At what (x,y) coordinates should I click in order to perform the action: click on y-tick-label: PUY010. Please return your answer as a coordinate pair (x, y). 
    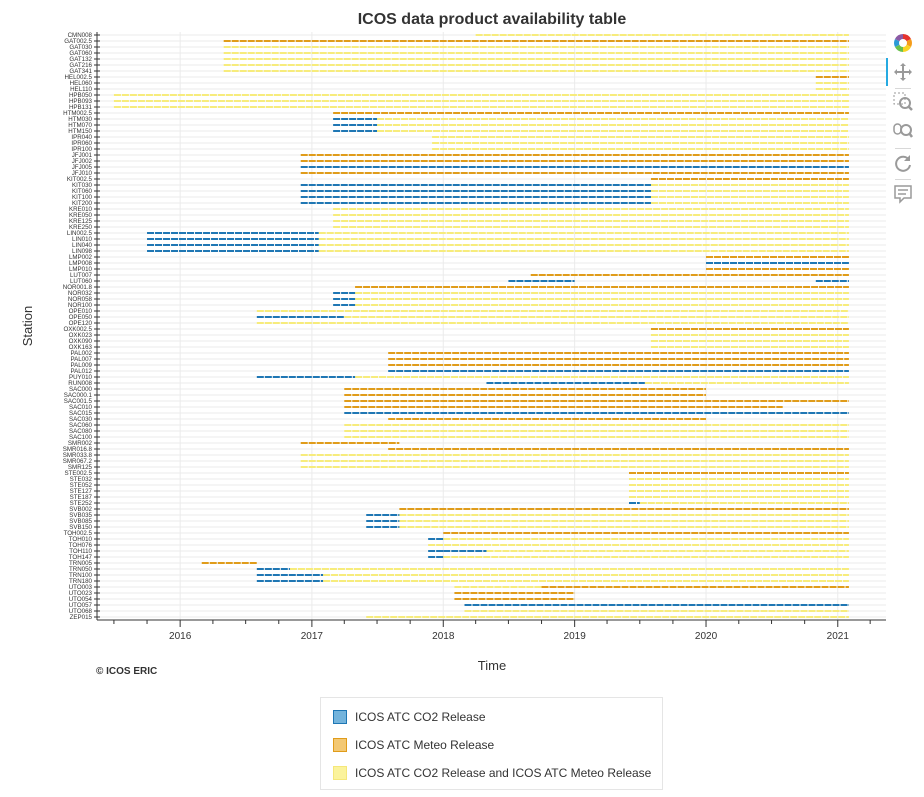
    Looking at the image, I should click on (81, 377).